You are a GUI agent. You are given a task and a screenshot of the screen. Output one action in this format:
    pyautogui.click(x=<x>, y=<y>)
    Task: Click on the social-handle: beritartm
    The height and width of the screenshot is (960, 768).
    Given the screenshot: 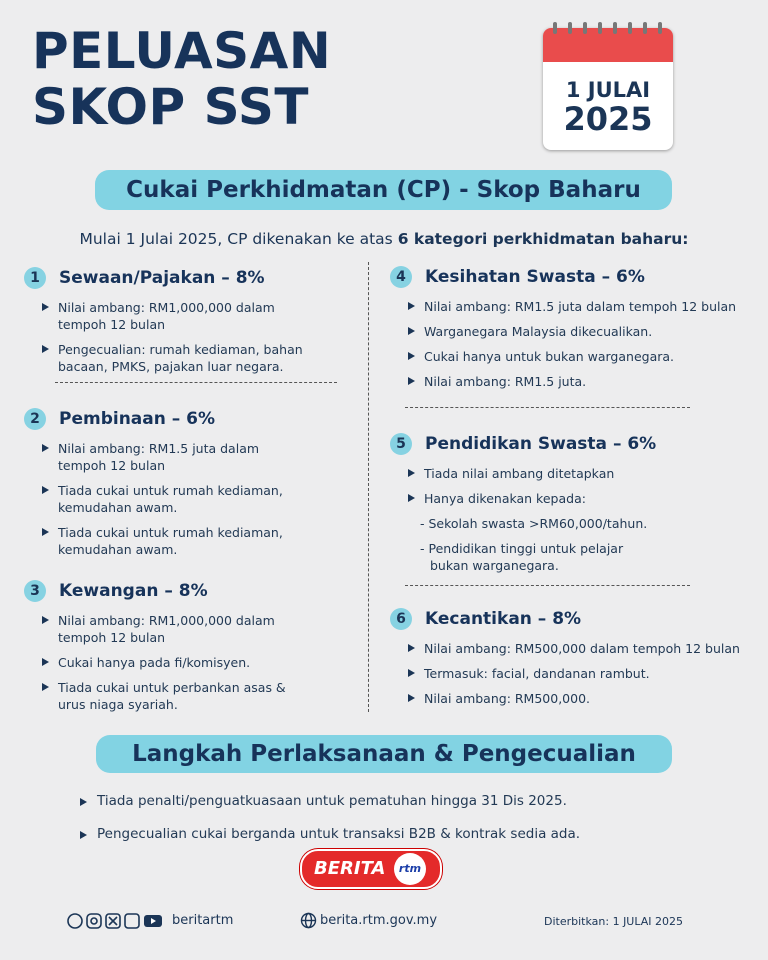 What is the action you would take?
    pyautogui.click(x=203, y=920)
    